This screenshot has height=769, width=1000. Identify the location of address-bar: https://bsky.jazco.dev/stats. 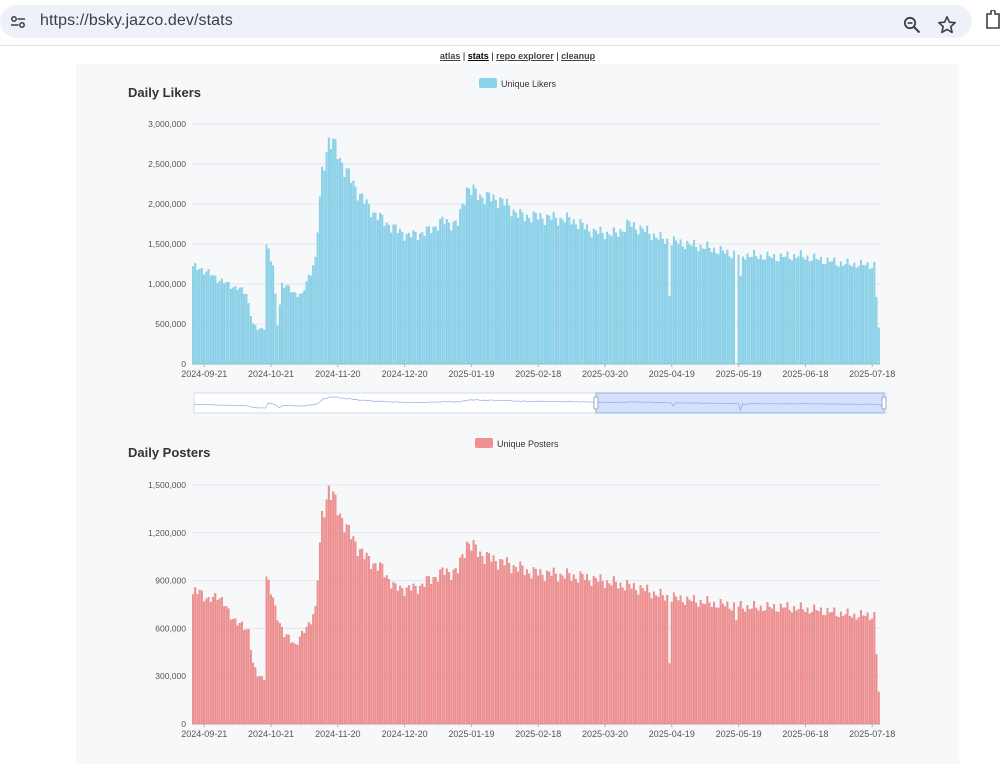
(486, 21).